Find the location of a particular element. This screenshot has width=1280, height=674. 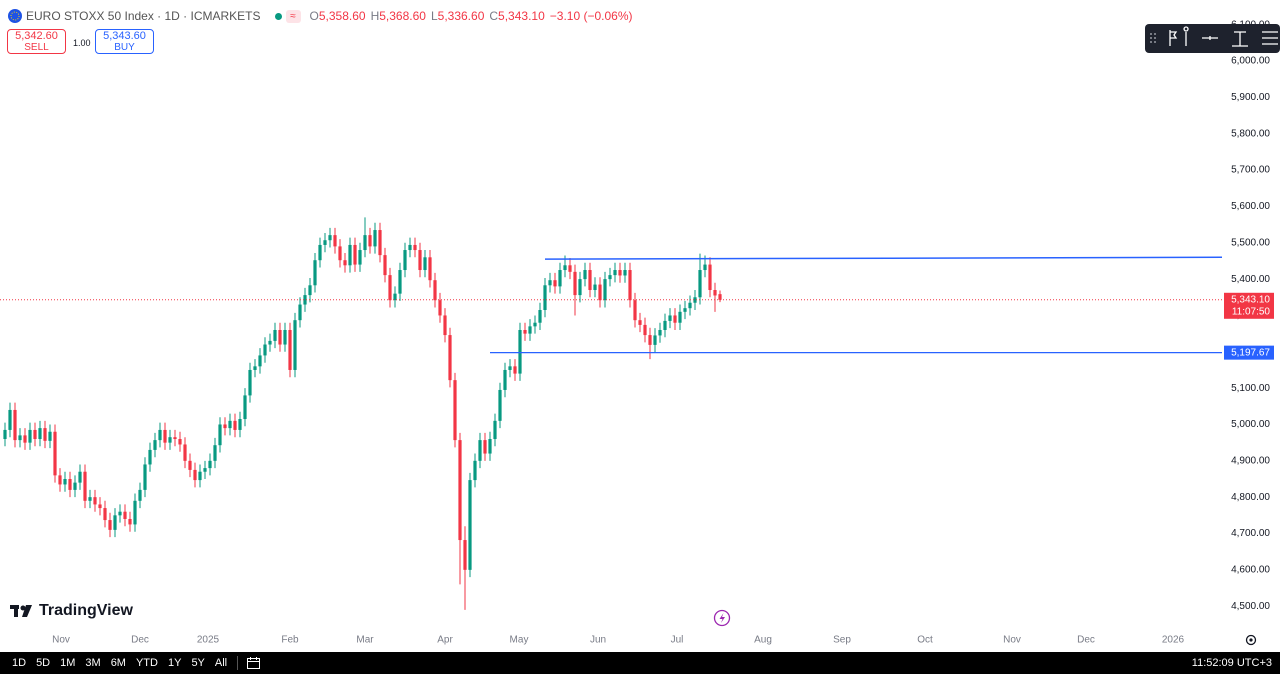

level-label: 5,197.67 is located at coordinates (1250, 352).